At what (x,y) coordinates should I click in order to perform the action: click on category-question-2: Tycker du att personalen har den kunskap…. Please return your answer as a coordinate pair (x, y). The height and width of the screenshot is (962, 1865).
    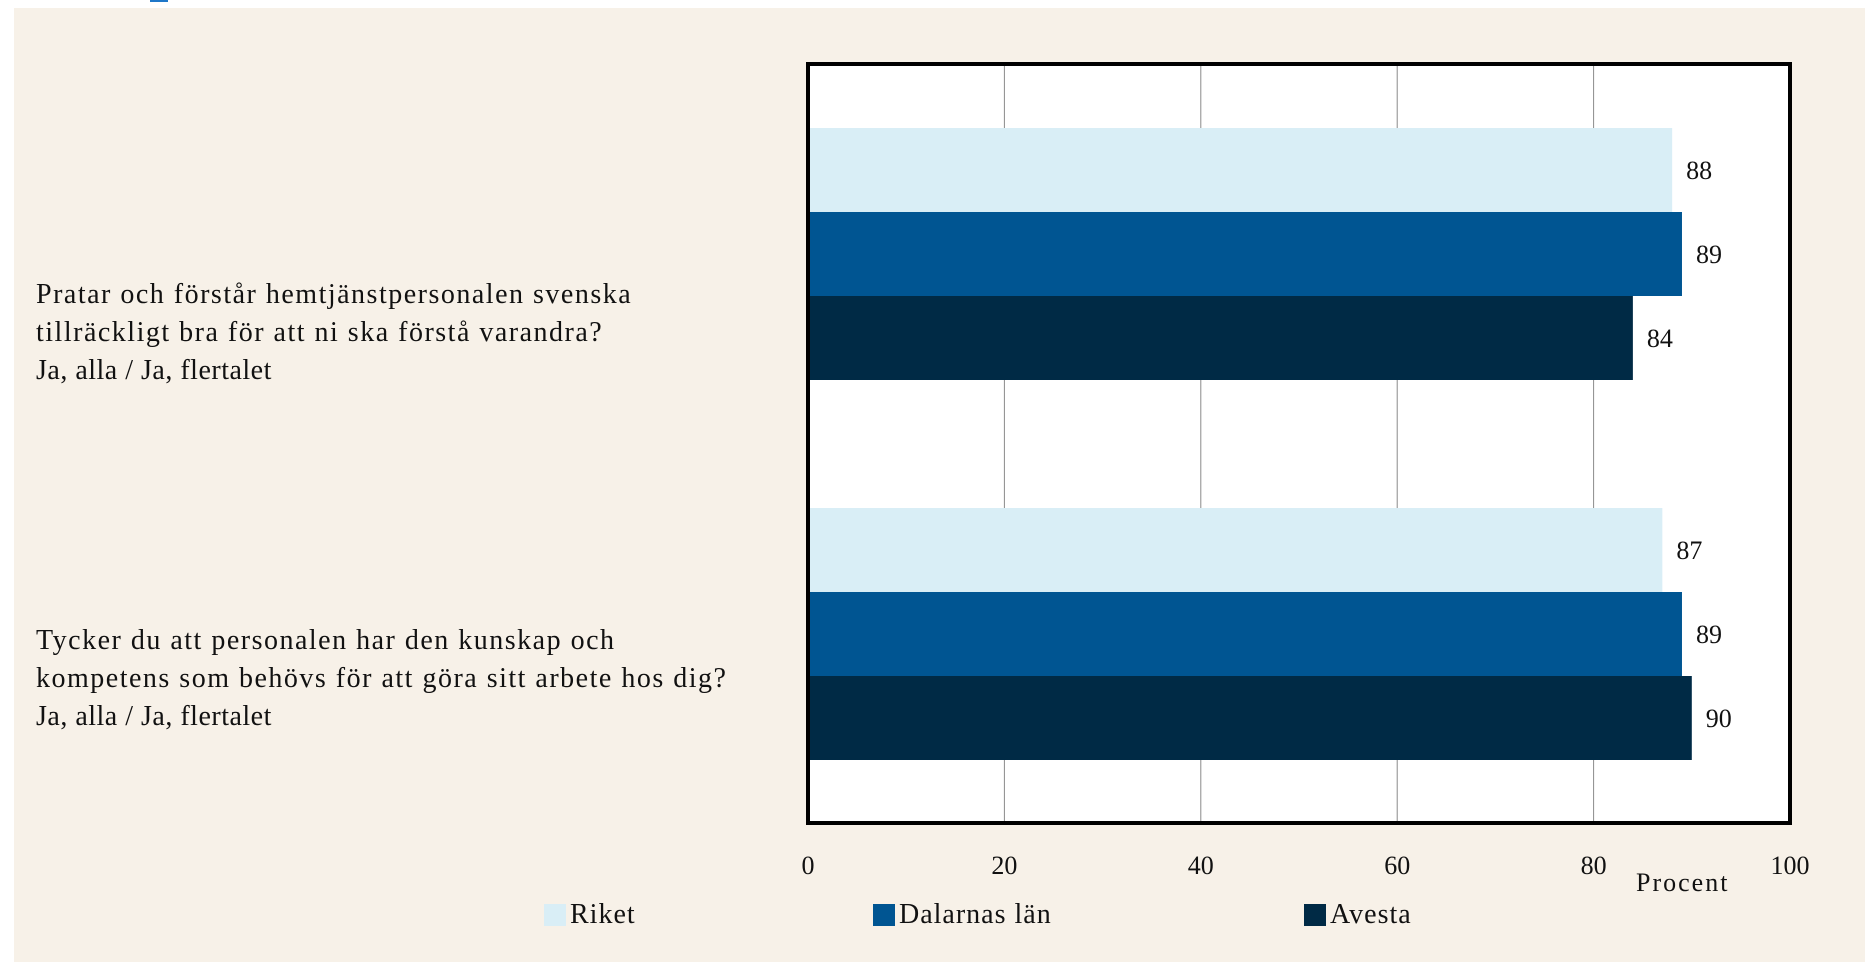
    Looking at the image, I should click on (382, 659).